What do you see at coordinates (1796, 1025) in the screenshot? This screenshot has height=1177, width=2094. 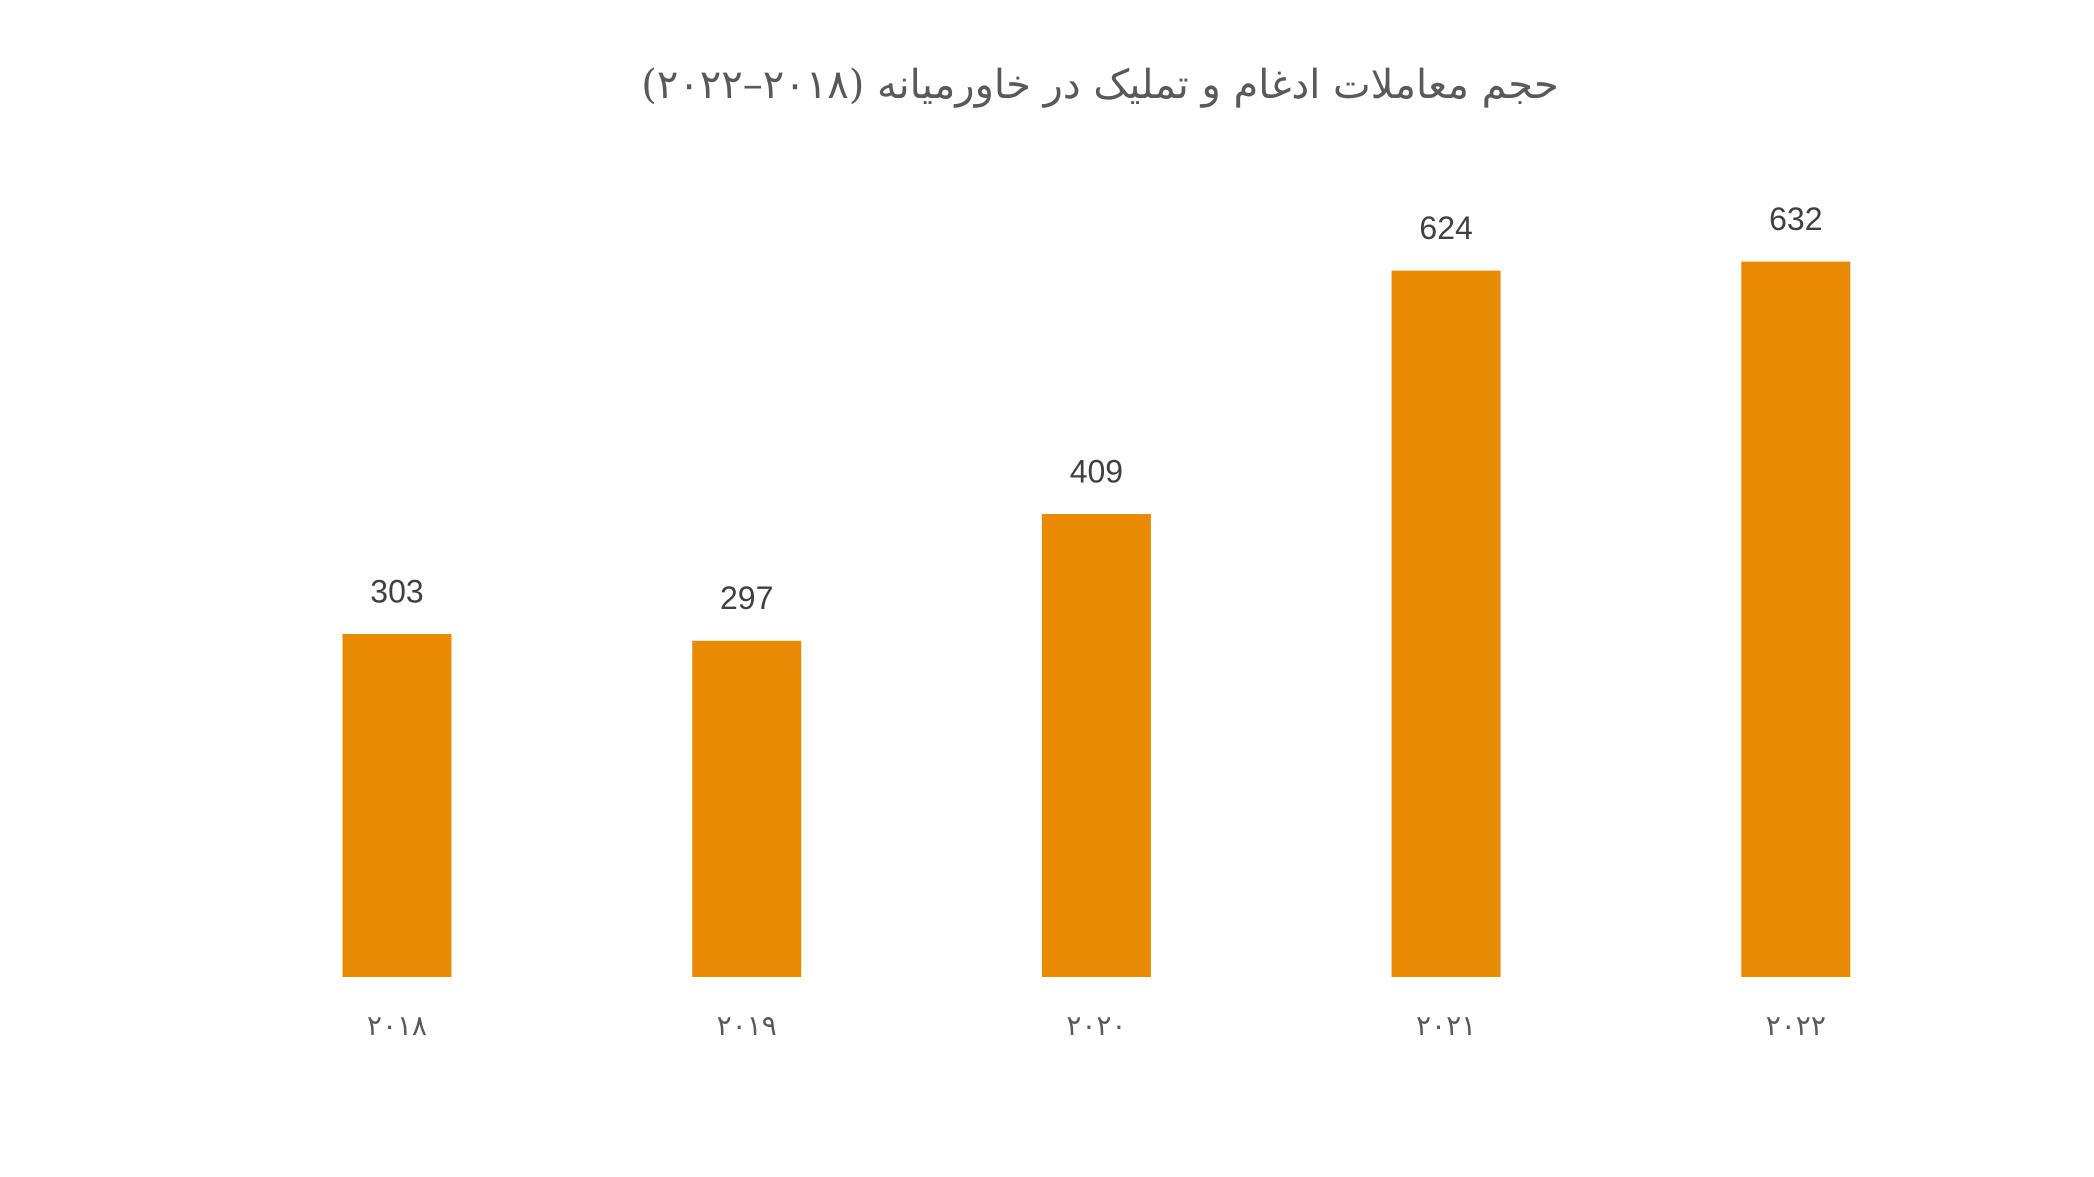 I see `x-tick-label: ۲۰۲۲` at bounding box center [1796, 1025].